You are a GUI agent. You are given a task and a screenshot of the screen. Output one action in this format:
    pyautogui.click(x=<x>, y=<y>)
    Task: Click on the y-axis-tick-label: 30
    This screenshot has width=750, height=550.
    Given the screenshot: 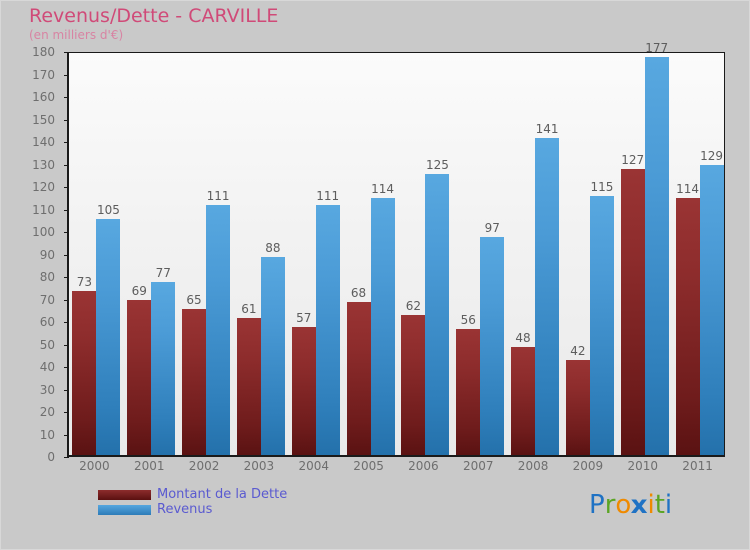 What is the action you would take?
    pyautogui.click(x=47, y=389)
    